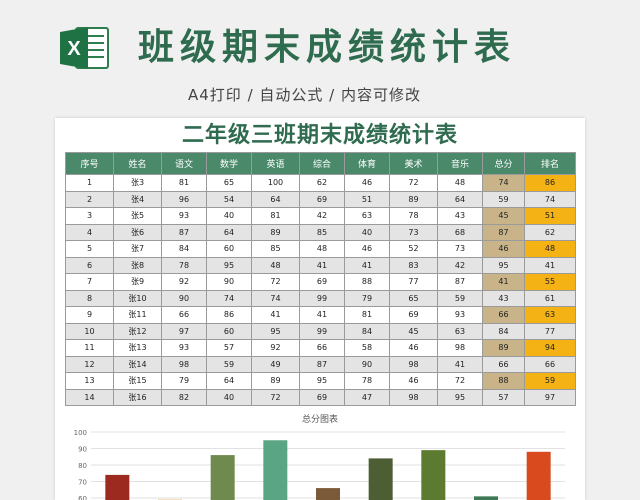 This screenshot has height=500, width=640. What do you see at coordinates (319, 464) in the screenshot?
I see `chart-plot: 100 90 80 70 60` at bounding box center [319, 464].